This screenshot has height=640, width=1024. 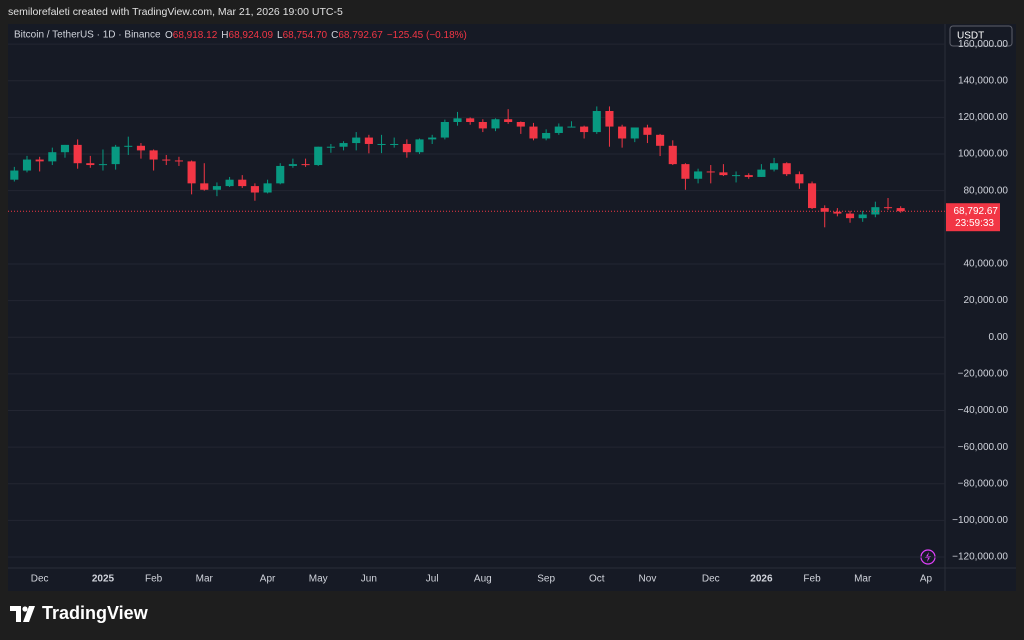 I want to click on currency-label: USDT, so click(x=970, y=36).